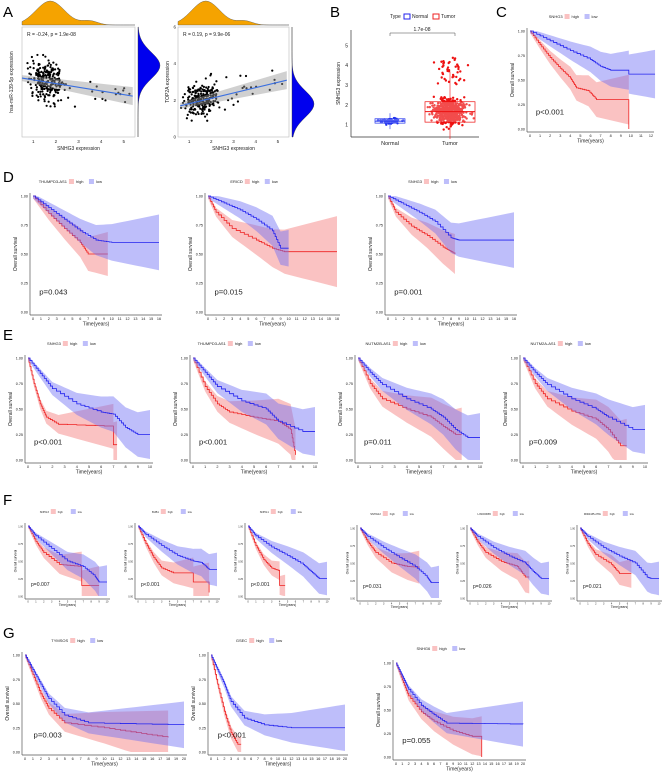  What do you see at coordinates (346, 86) in the screenshot?
I see `y-tick-label: 3` at bounding box center [346, 86].